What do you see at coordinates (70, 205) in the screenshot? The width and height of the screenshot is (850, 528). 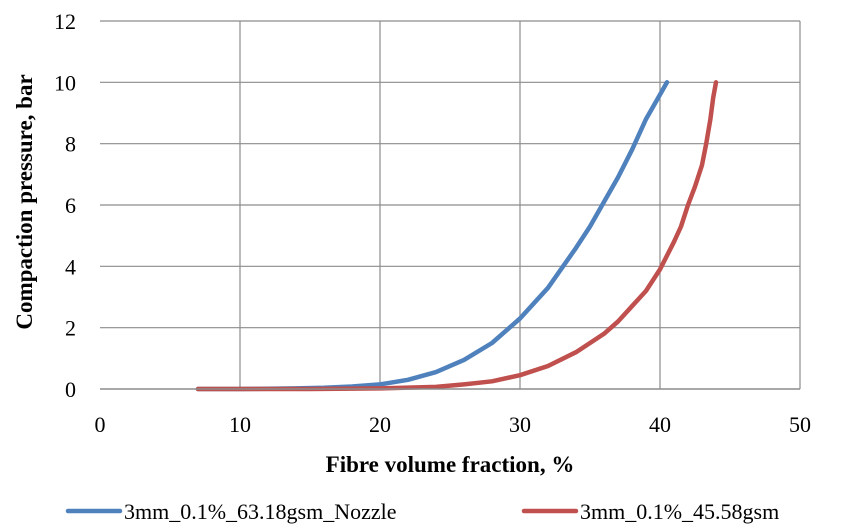 I see `y-tick-label: 6` at bounding box center [70, 205].